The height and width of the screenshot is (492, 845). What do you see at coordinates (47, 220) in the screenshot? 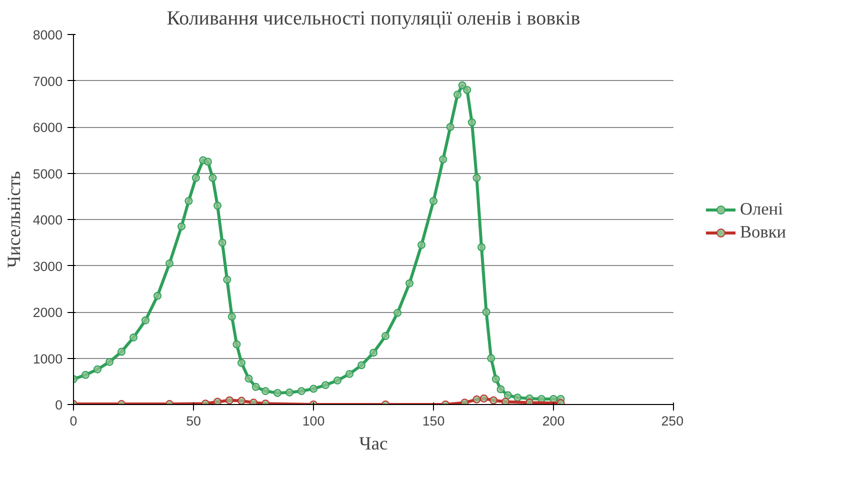
I see `y-tick-label: 4000` at bounding box center [47, 220].